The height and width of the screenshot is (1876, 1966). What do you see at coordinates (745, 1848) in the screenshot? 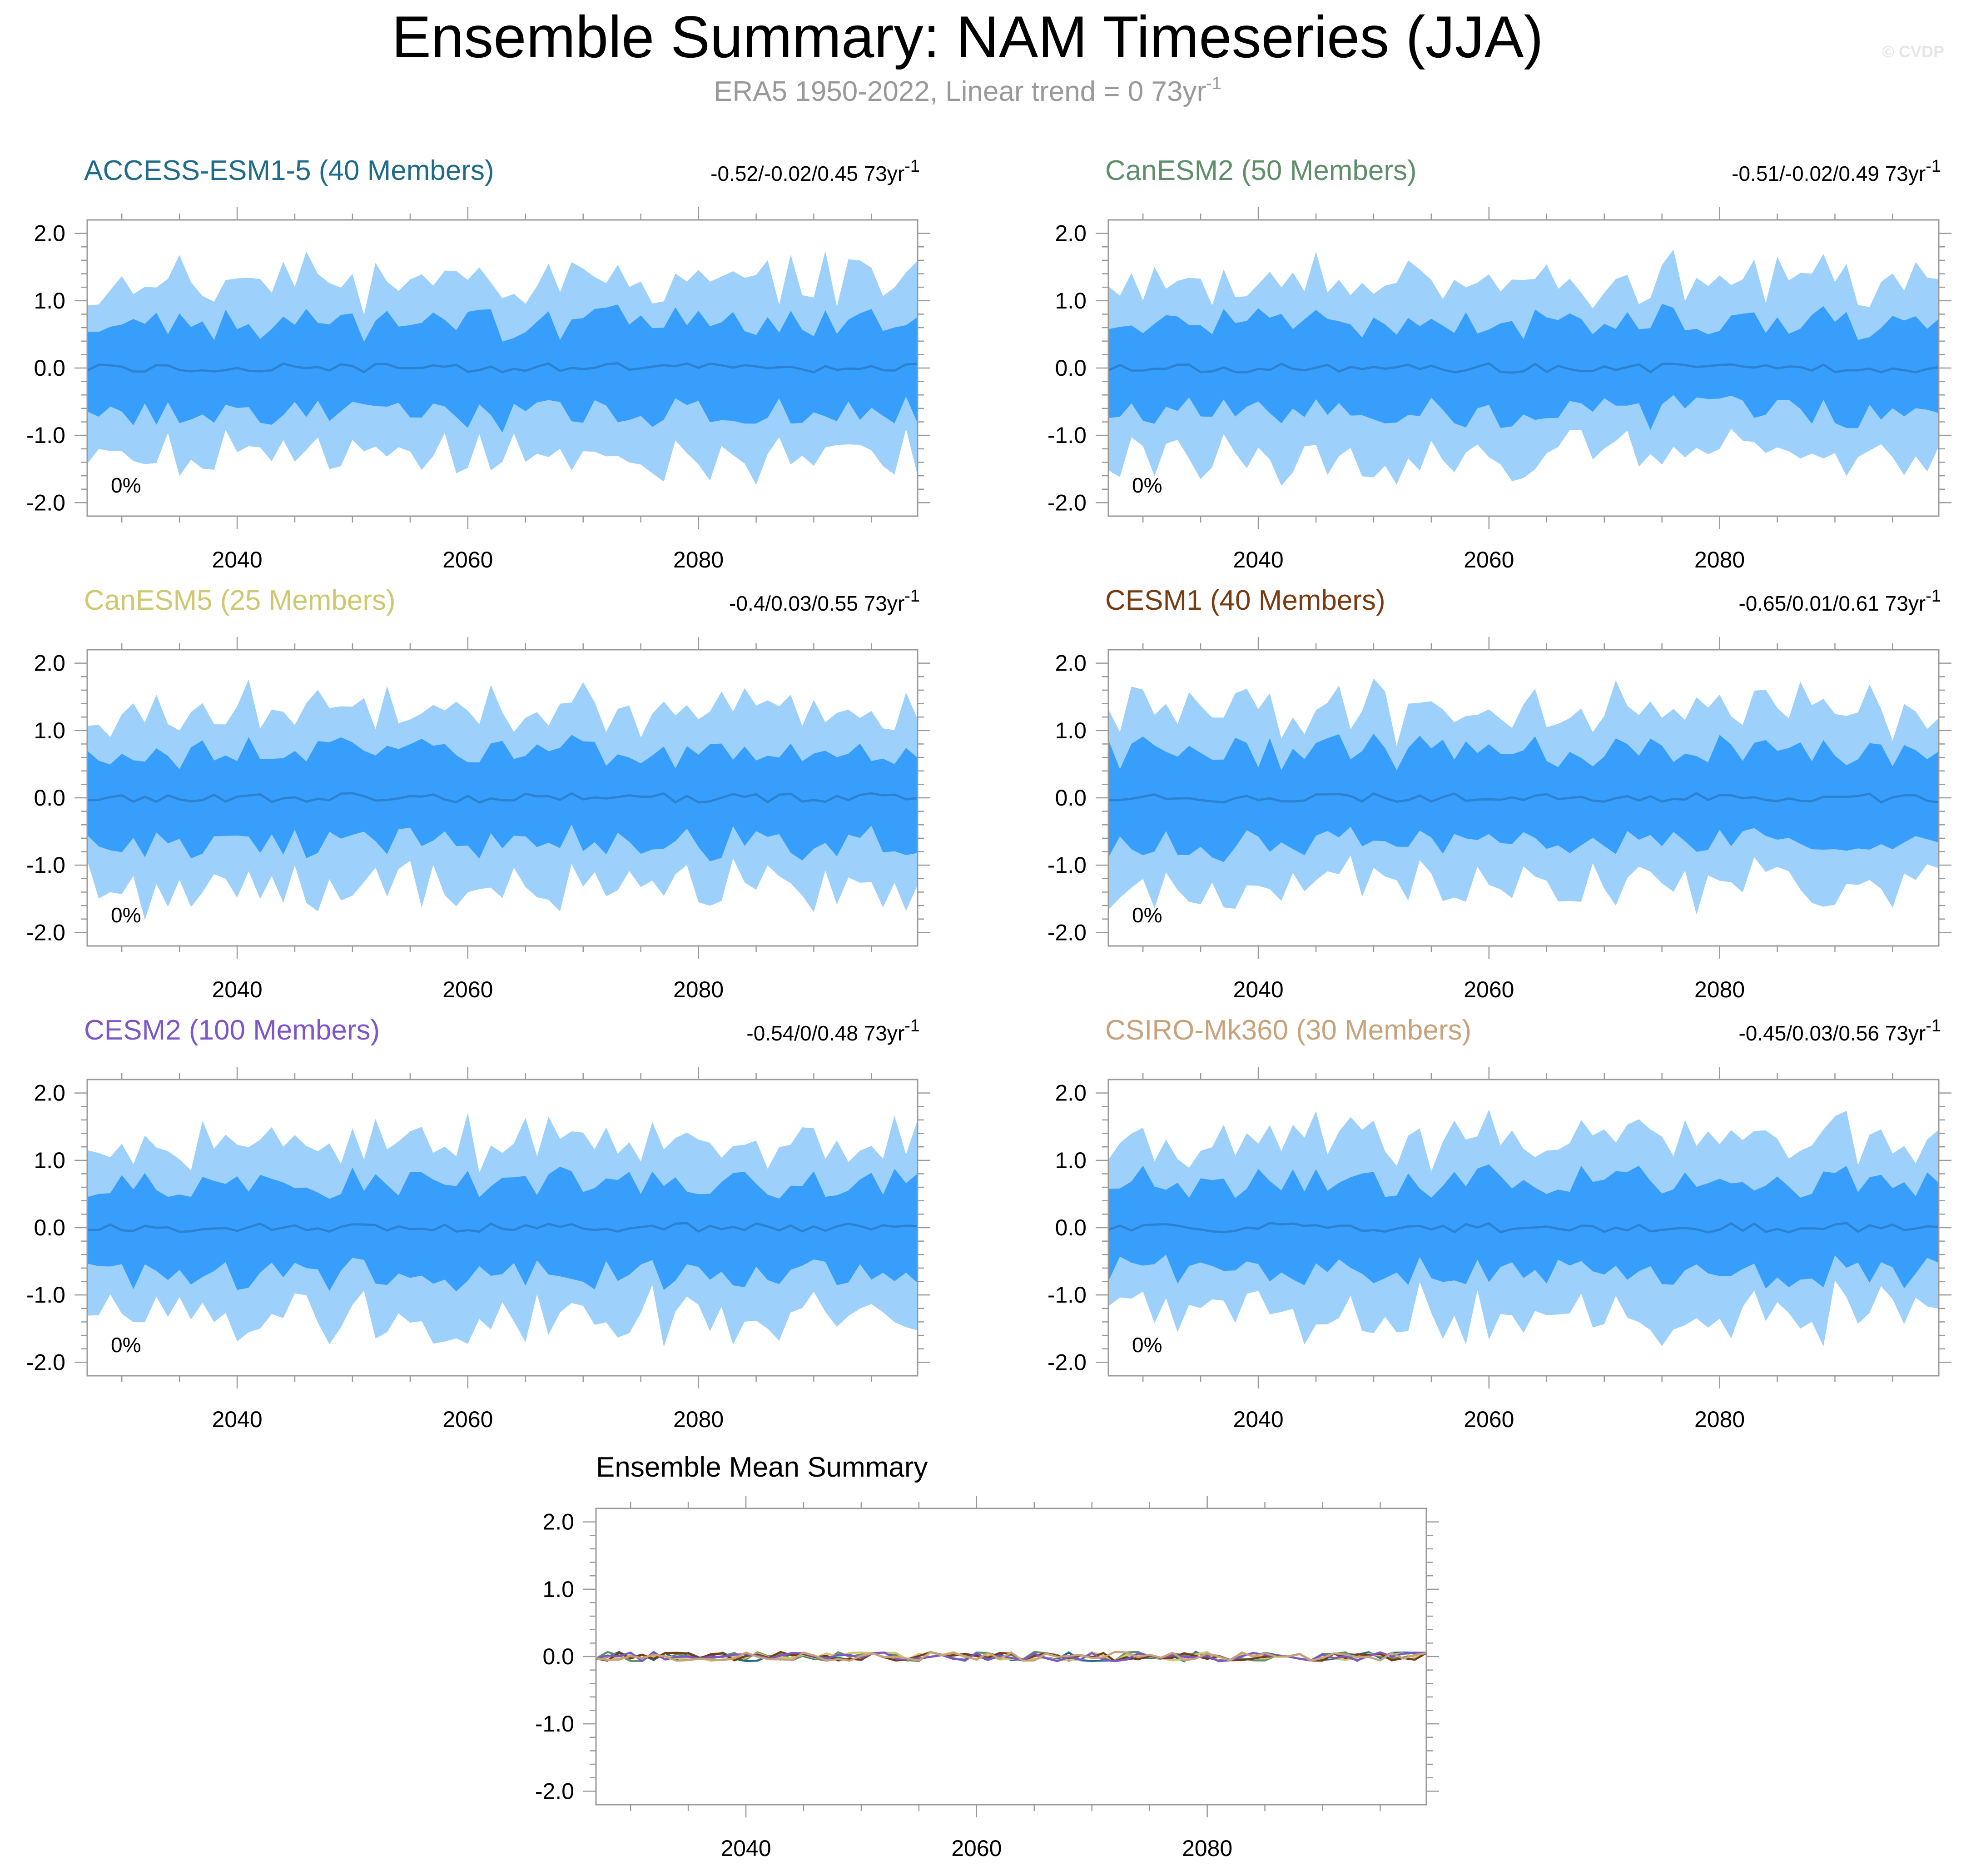
I see `mean-panel-xtick-label: 2040` at bounding box center [745, 1848].